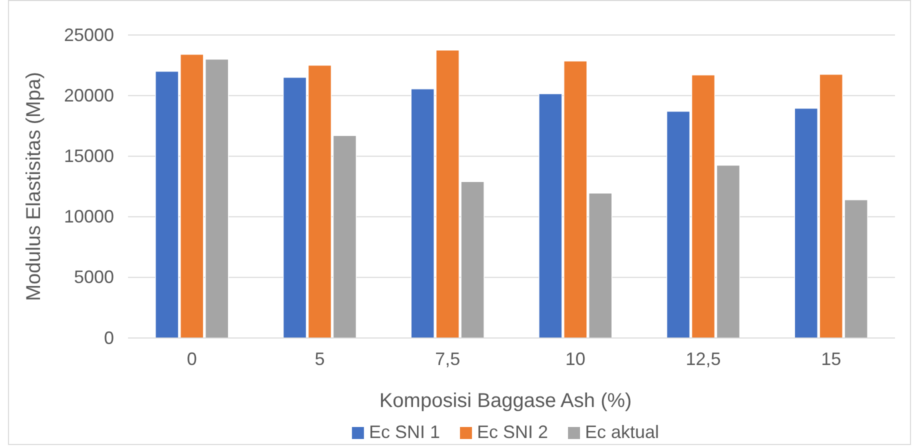  What do you see at coordinates (34, 186) in the screenshot?
I see `y-axis-title: Modulus Elastisitas (Mpa)` at bounding box center [34, 186].